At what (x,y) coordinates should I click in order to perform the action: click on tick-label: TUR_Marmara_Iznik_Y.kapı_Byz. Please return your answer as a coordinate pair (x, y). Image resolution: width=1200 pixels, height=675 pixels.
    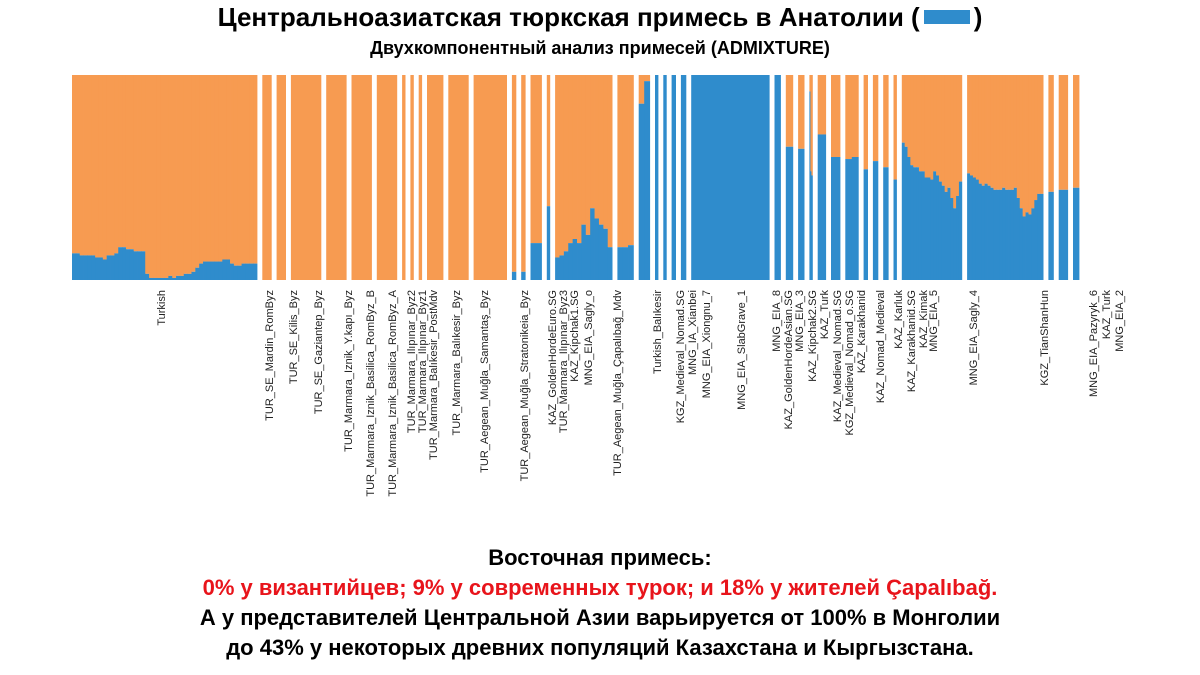
    Looking at the image, I should click on (349, 371).